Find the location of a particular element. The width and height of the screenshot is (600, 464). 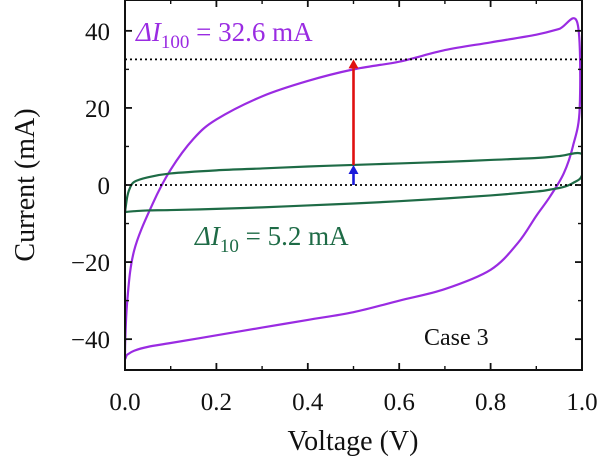

x-tick-label: 0.6 is located at coordinates (399, 402).